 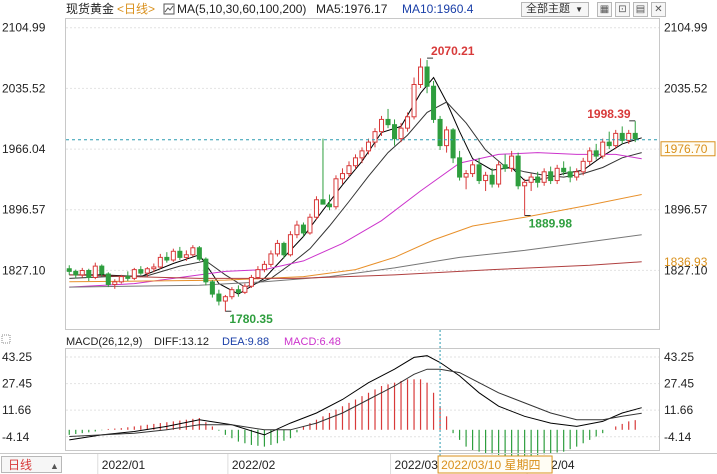 What do you see at coordinates (686, 270) in the screenshot?
I see `price-tick-right: 1827.10` at bounding box center [686, 270].